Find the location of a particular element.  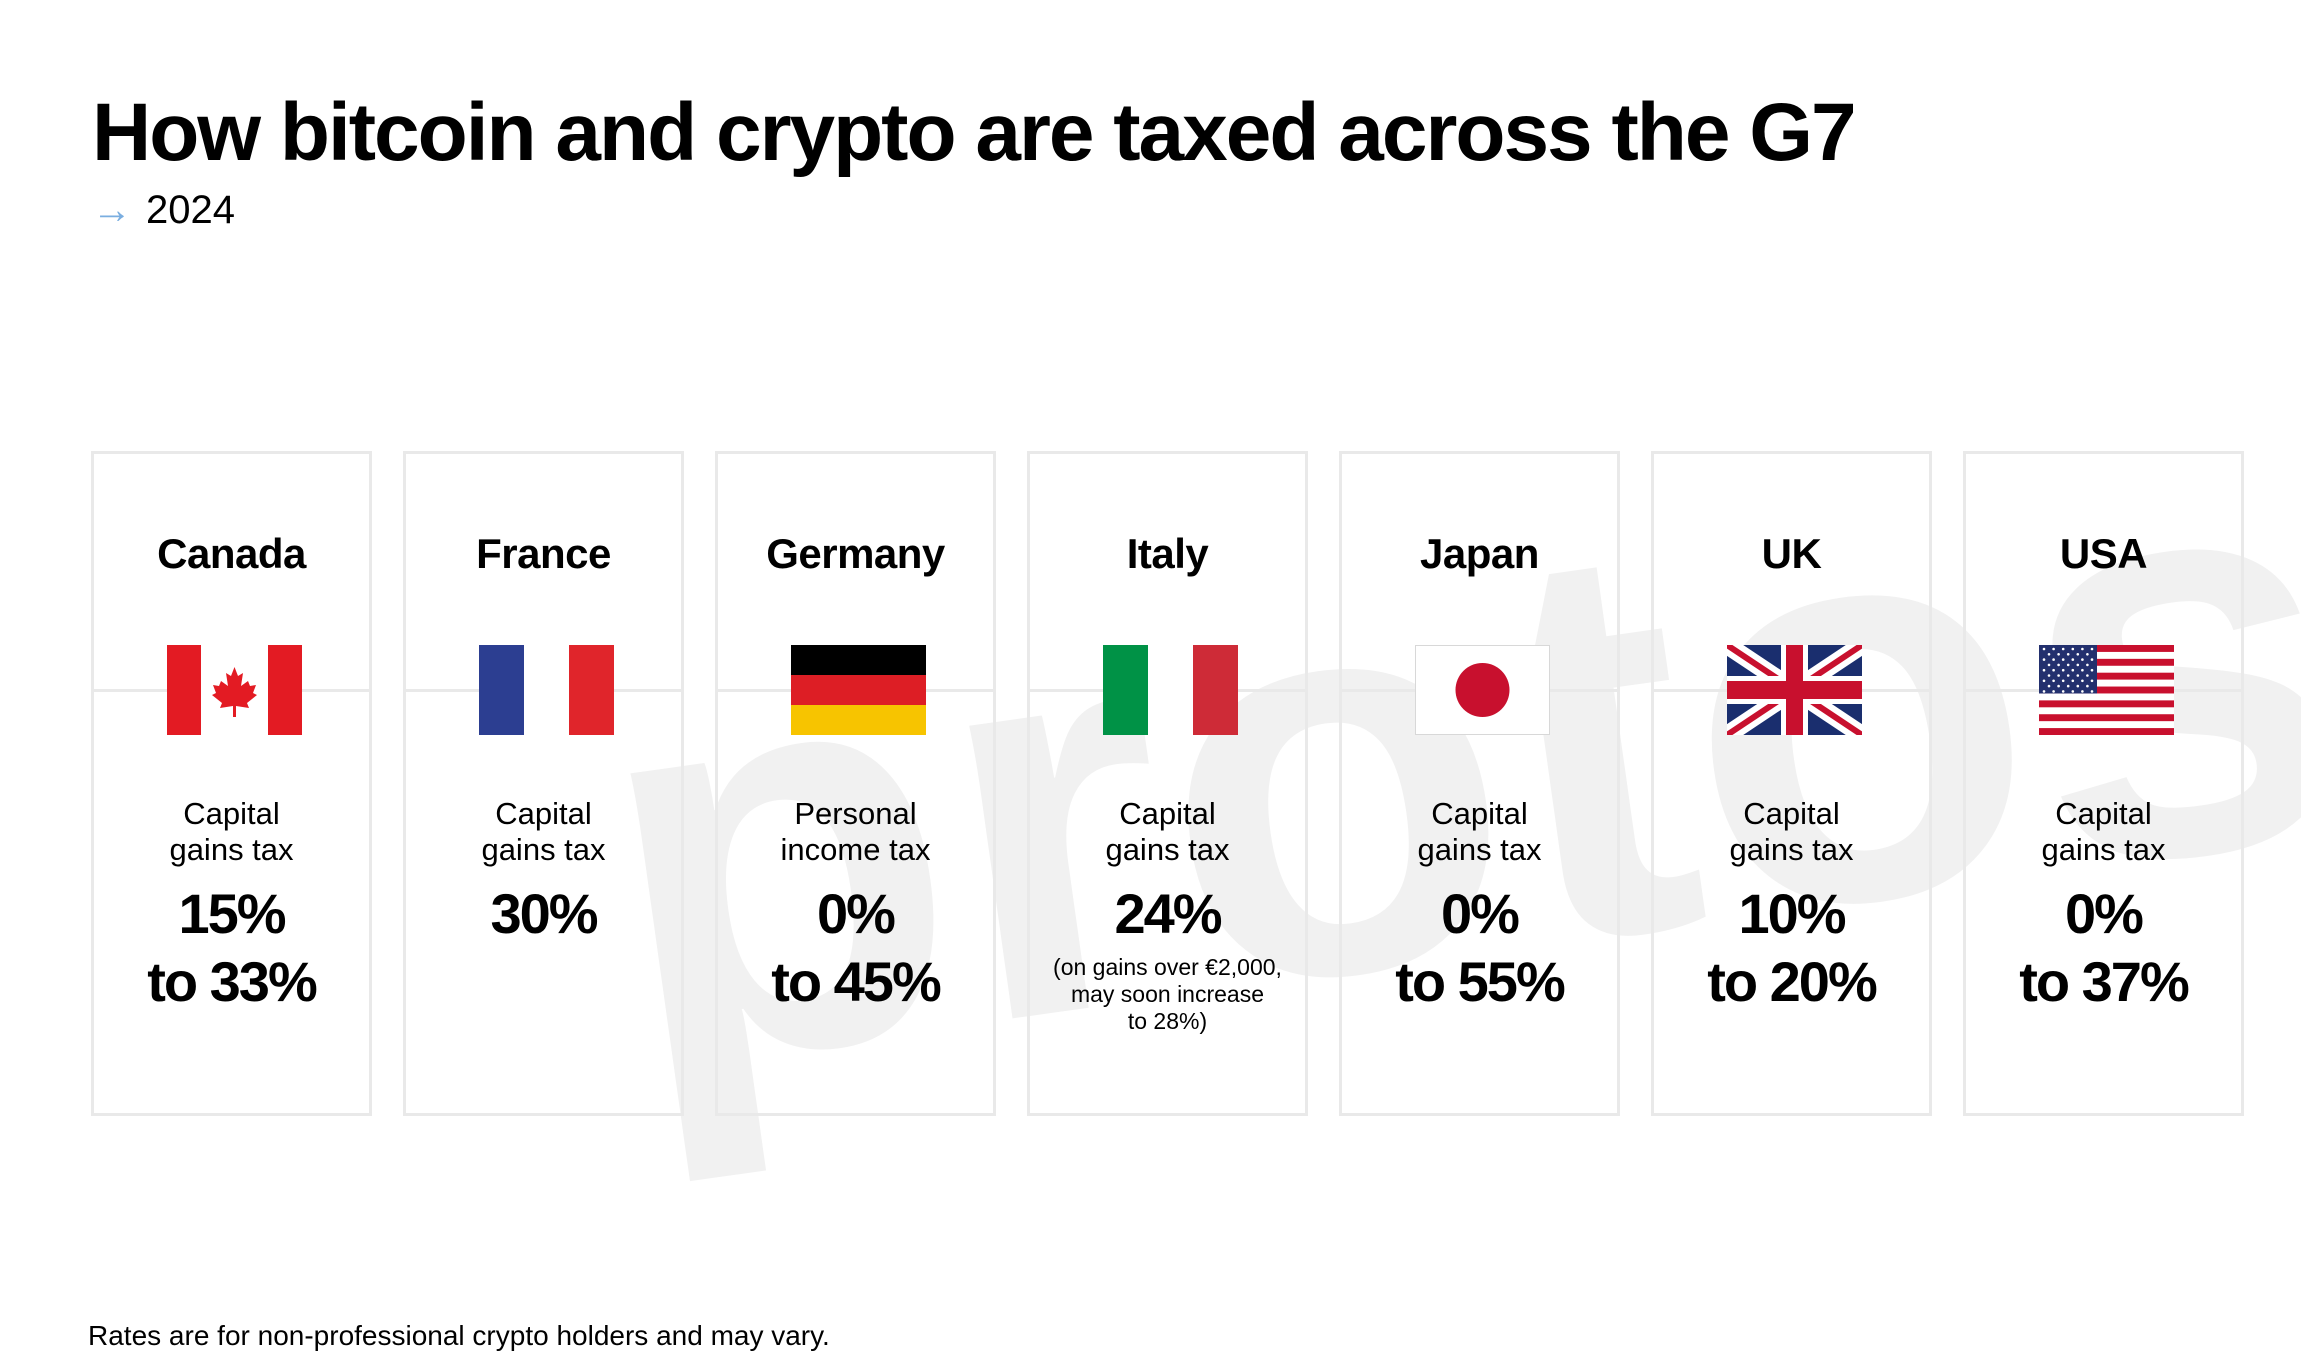

tax-rate-line: 24% is located at coordinates (1168, 913).